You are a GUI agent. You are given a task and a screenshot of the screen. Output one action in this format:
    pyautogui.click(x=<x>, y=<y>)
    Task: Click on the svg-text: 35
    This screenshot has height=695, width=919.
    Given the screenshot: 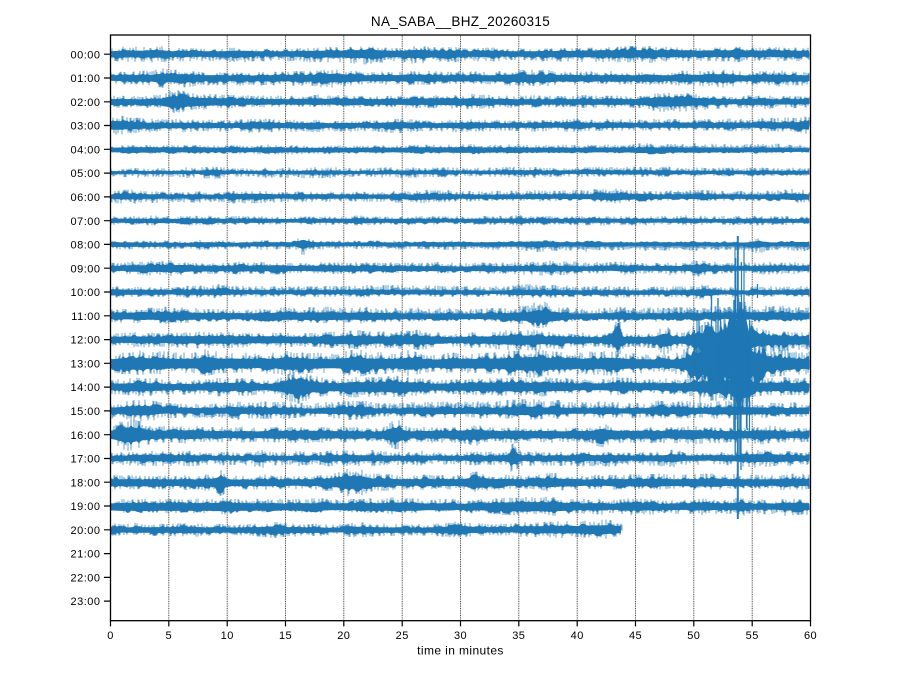 What is the action you would take?
    pyautogui.click(x=518, y=636)
    